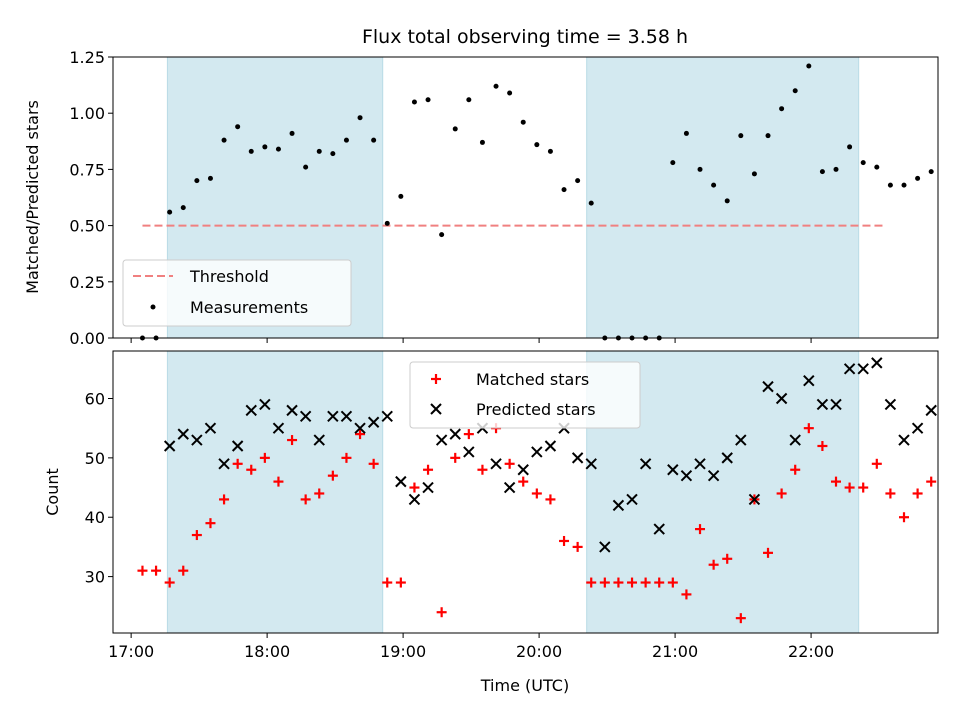 Image resolution: width=960 pixels, height=720 pixels. Describe the element at coordinates (403, 651) in the screenshot. I see `bottom-x-tick-label: 19:00` at that location.